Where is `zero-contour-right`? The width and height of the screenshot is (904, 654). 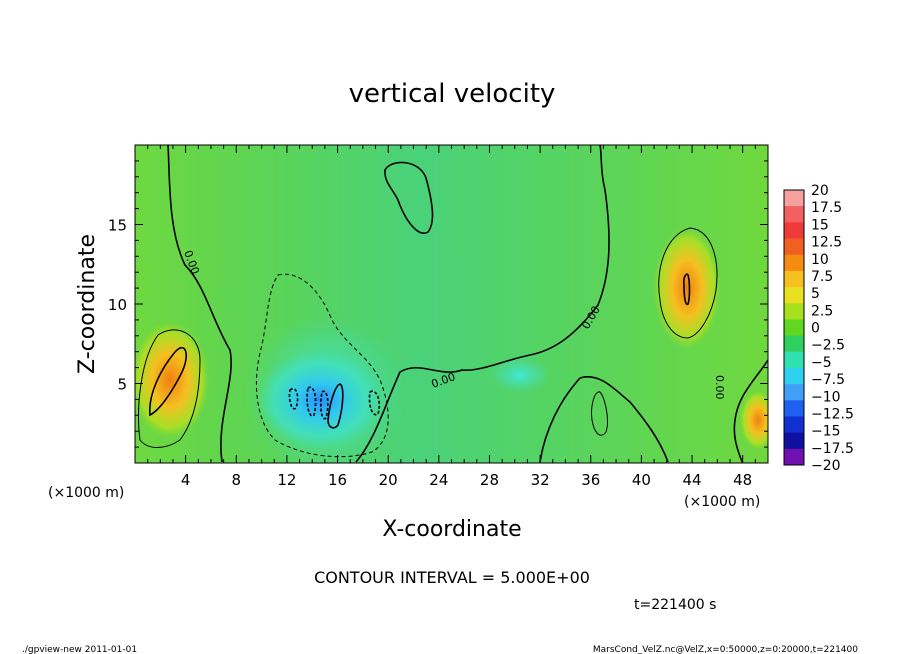 zero-contour-right is located at coordinates (604, 419).